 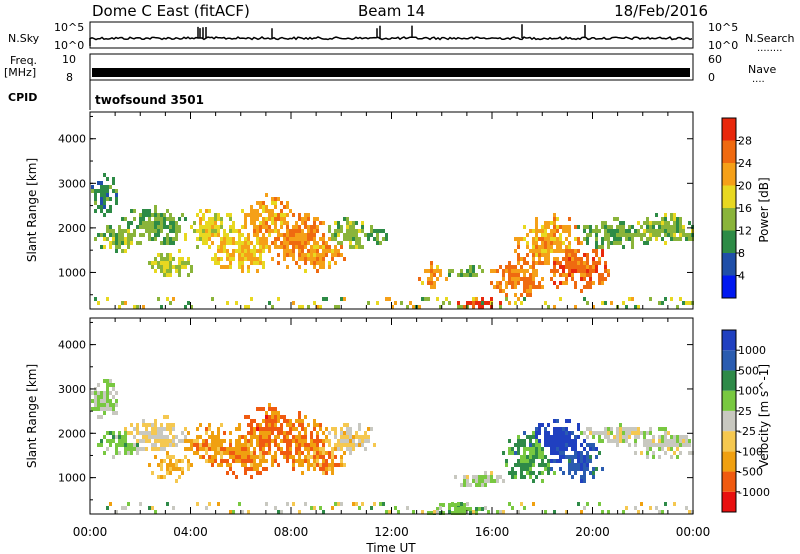 What do you see at coordinates (390, 547) in the screenshot?
I see `x-axis-label: Time UT` at bounding box center [390, 547].